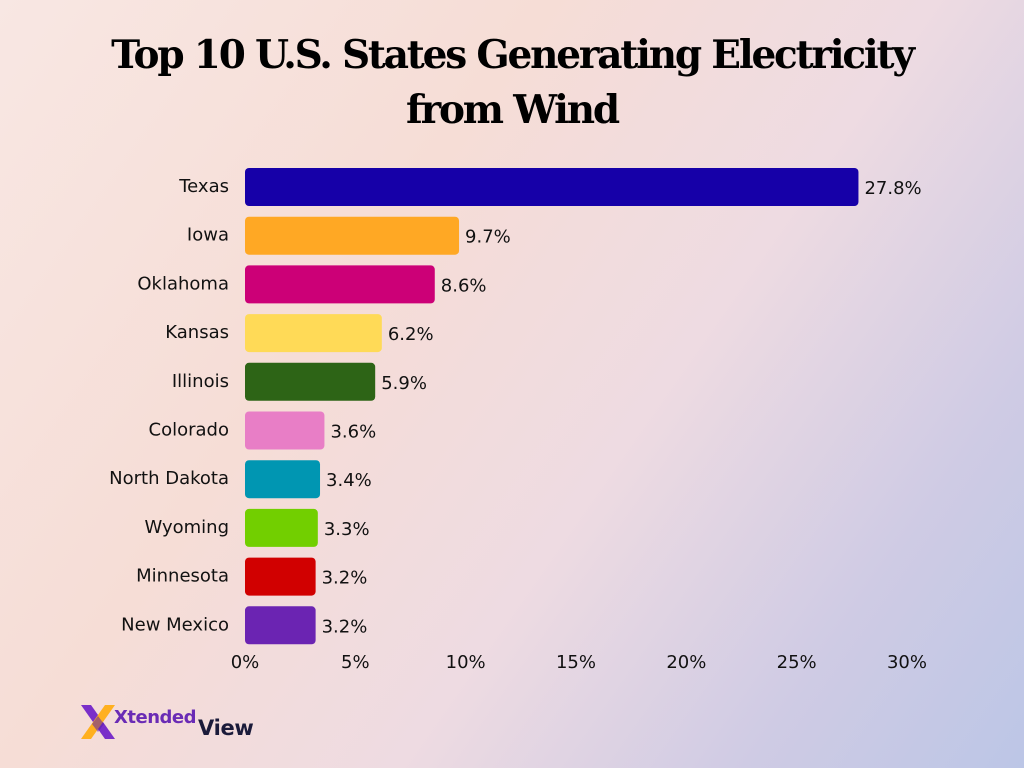  I want to click on bar-new-mexico, so click(280, 625).